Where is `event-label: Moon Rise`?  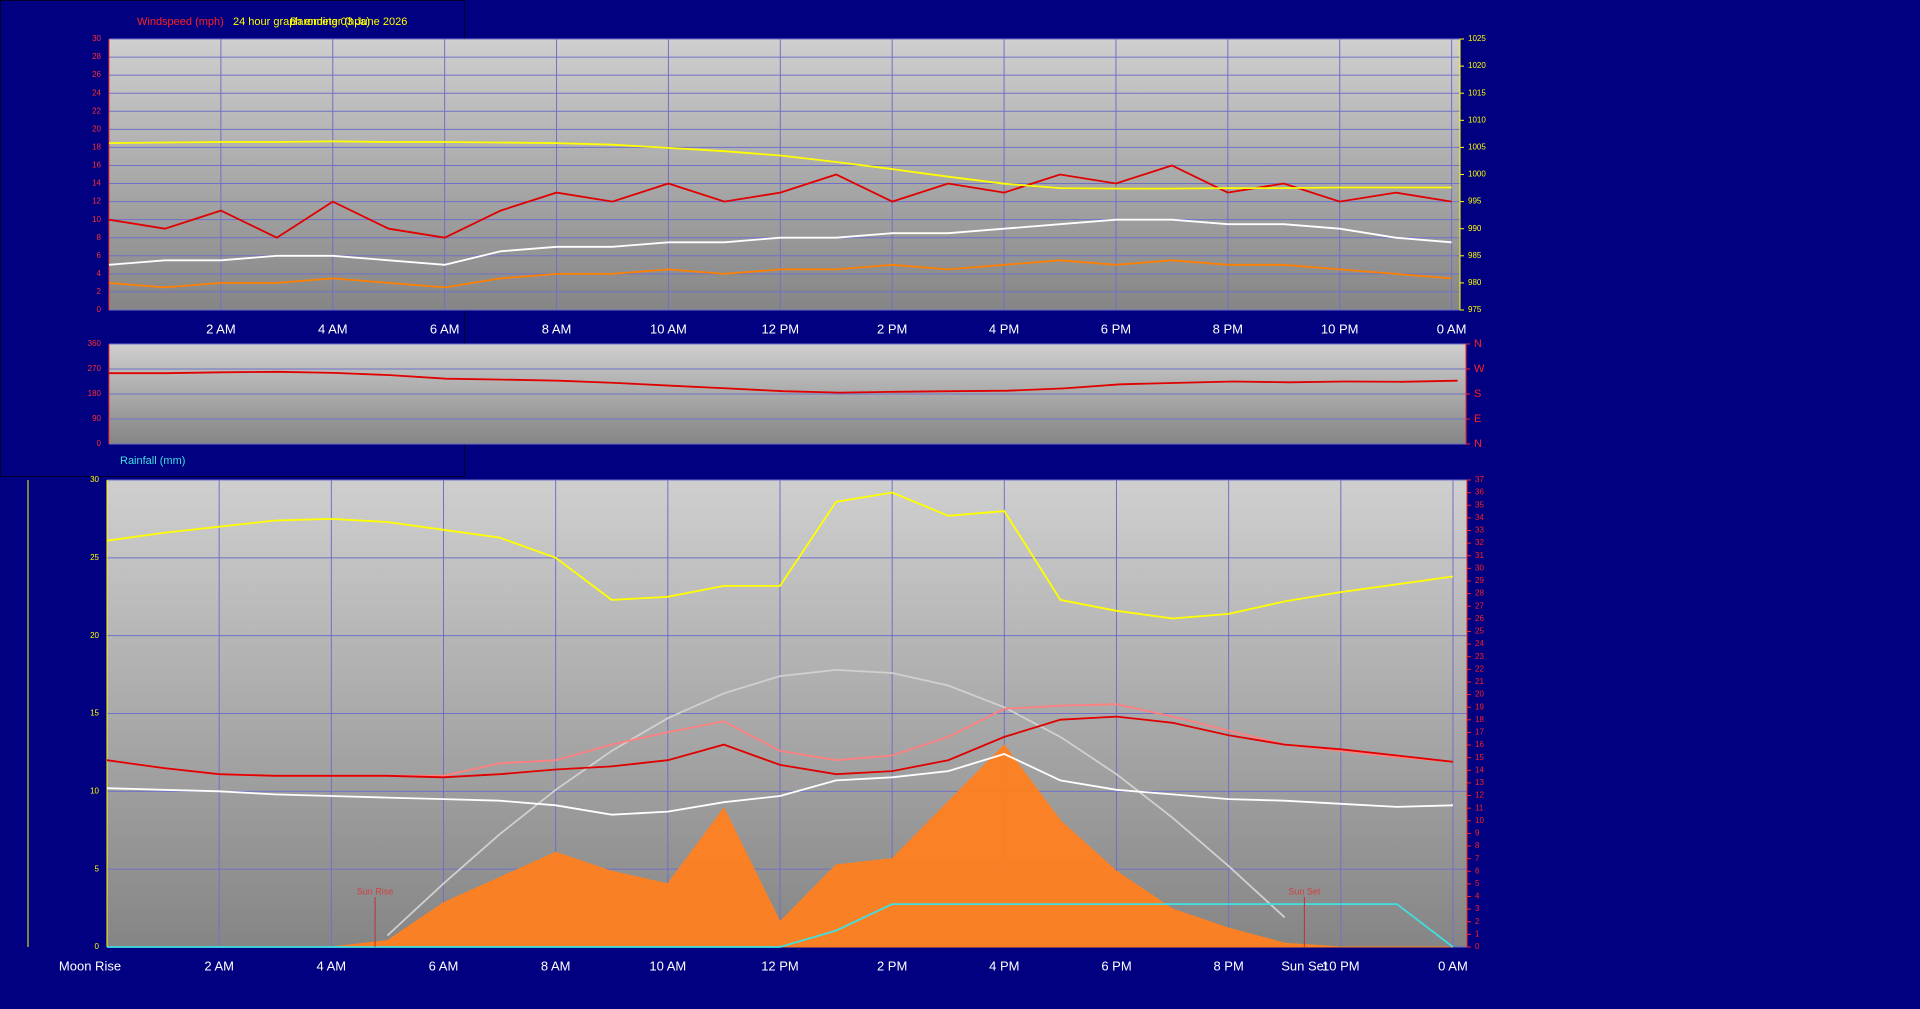 event-label: Moon Rise is located at coordinates (90, 965).